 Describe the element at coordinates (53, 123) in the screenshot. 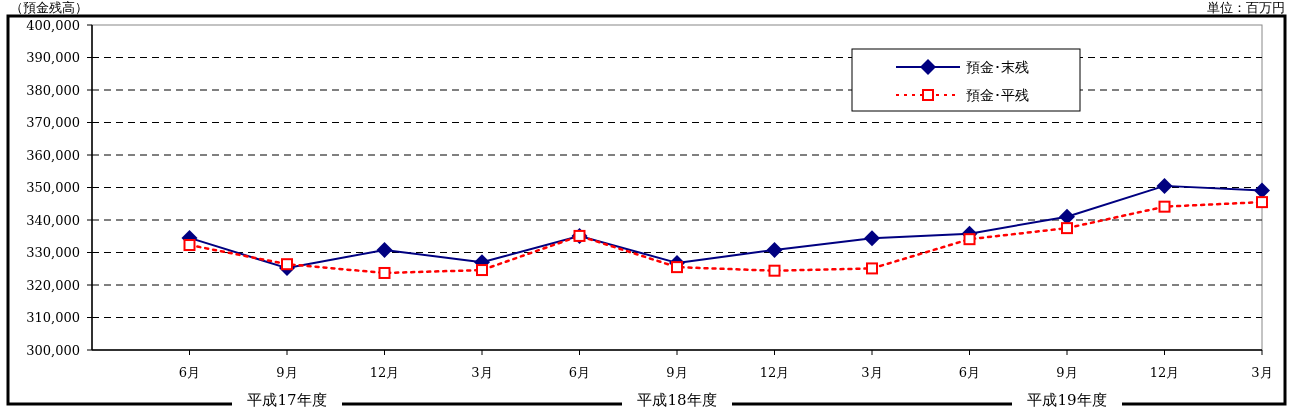

I see `y-tick-label: 370,000` at that location.